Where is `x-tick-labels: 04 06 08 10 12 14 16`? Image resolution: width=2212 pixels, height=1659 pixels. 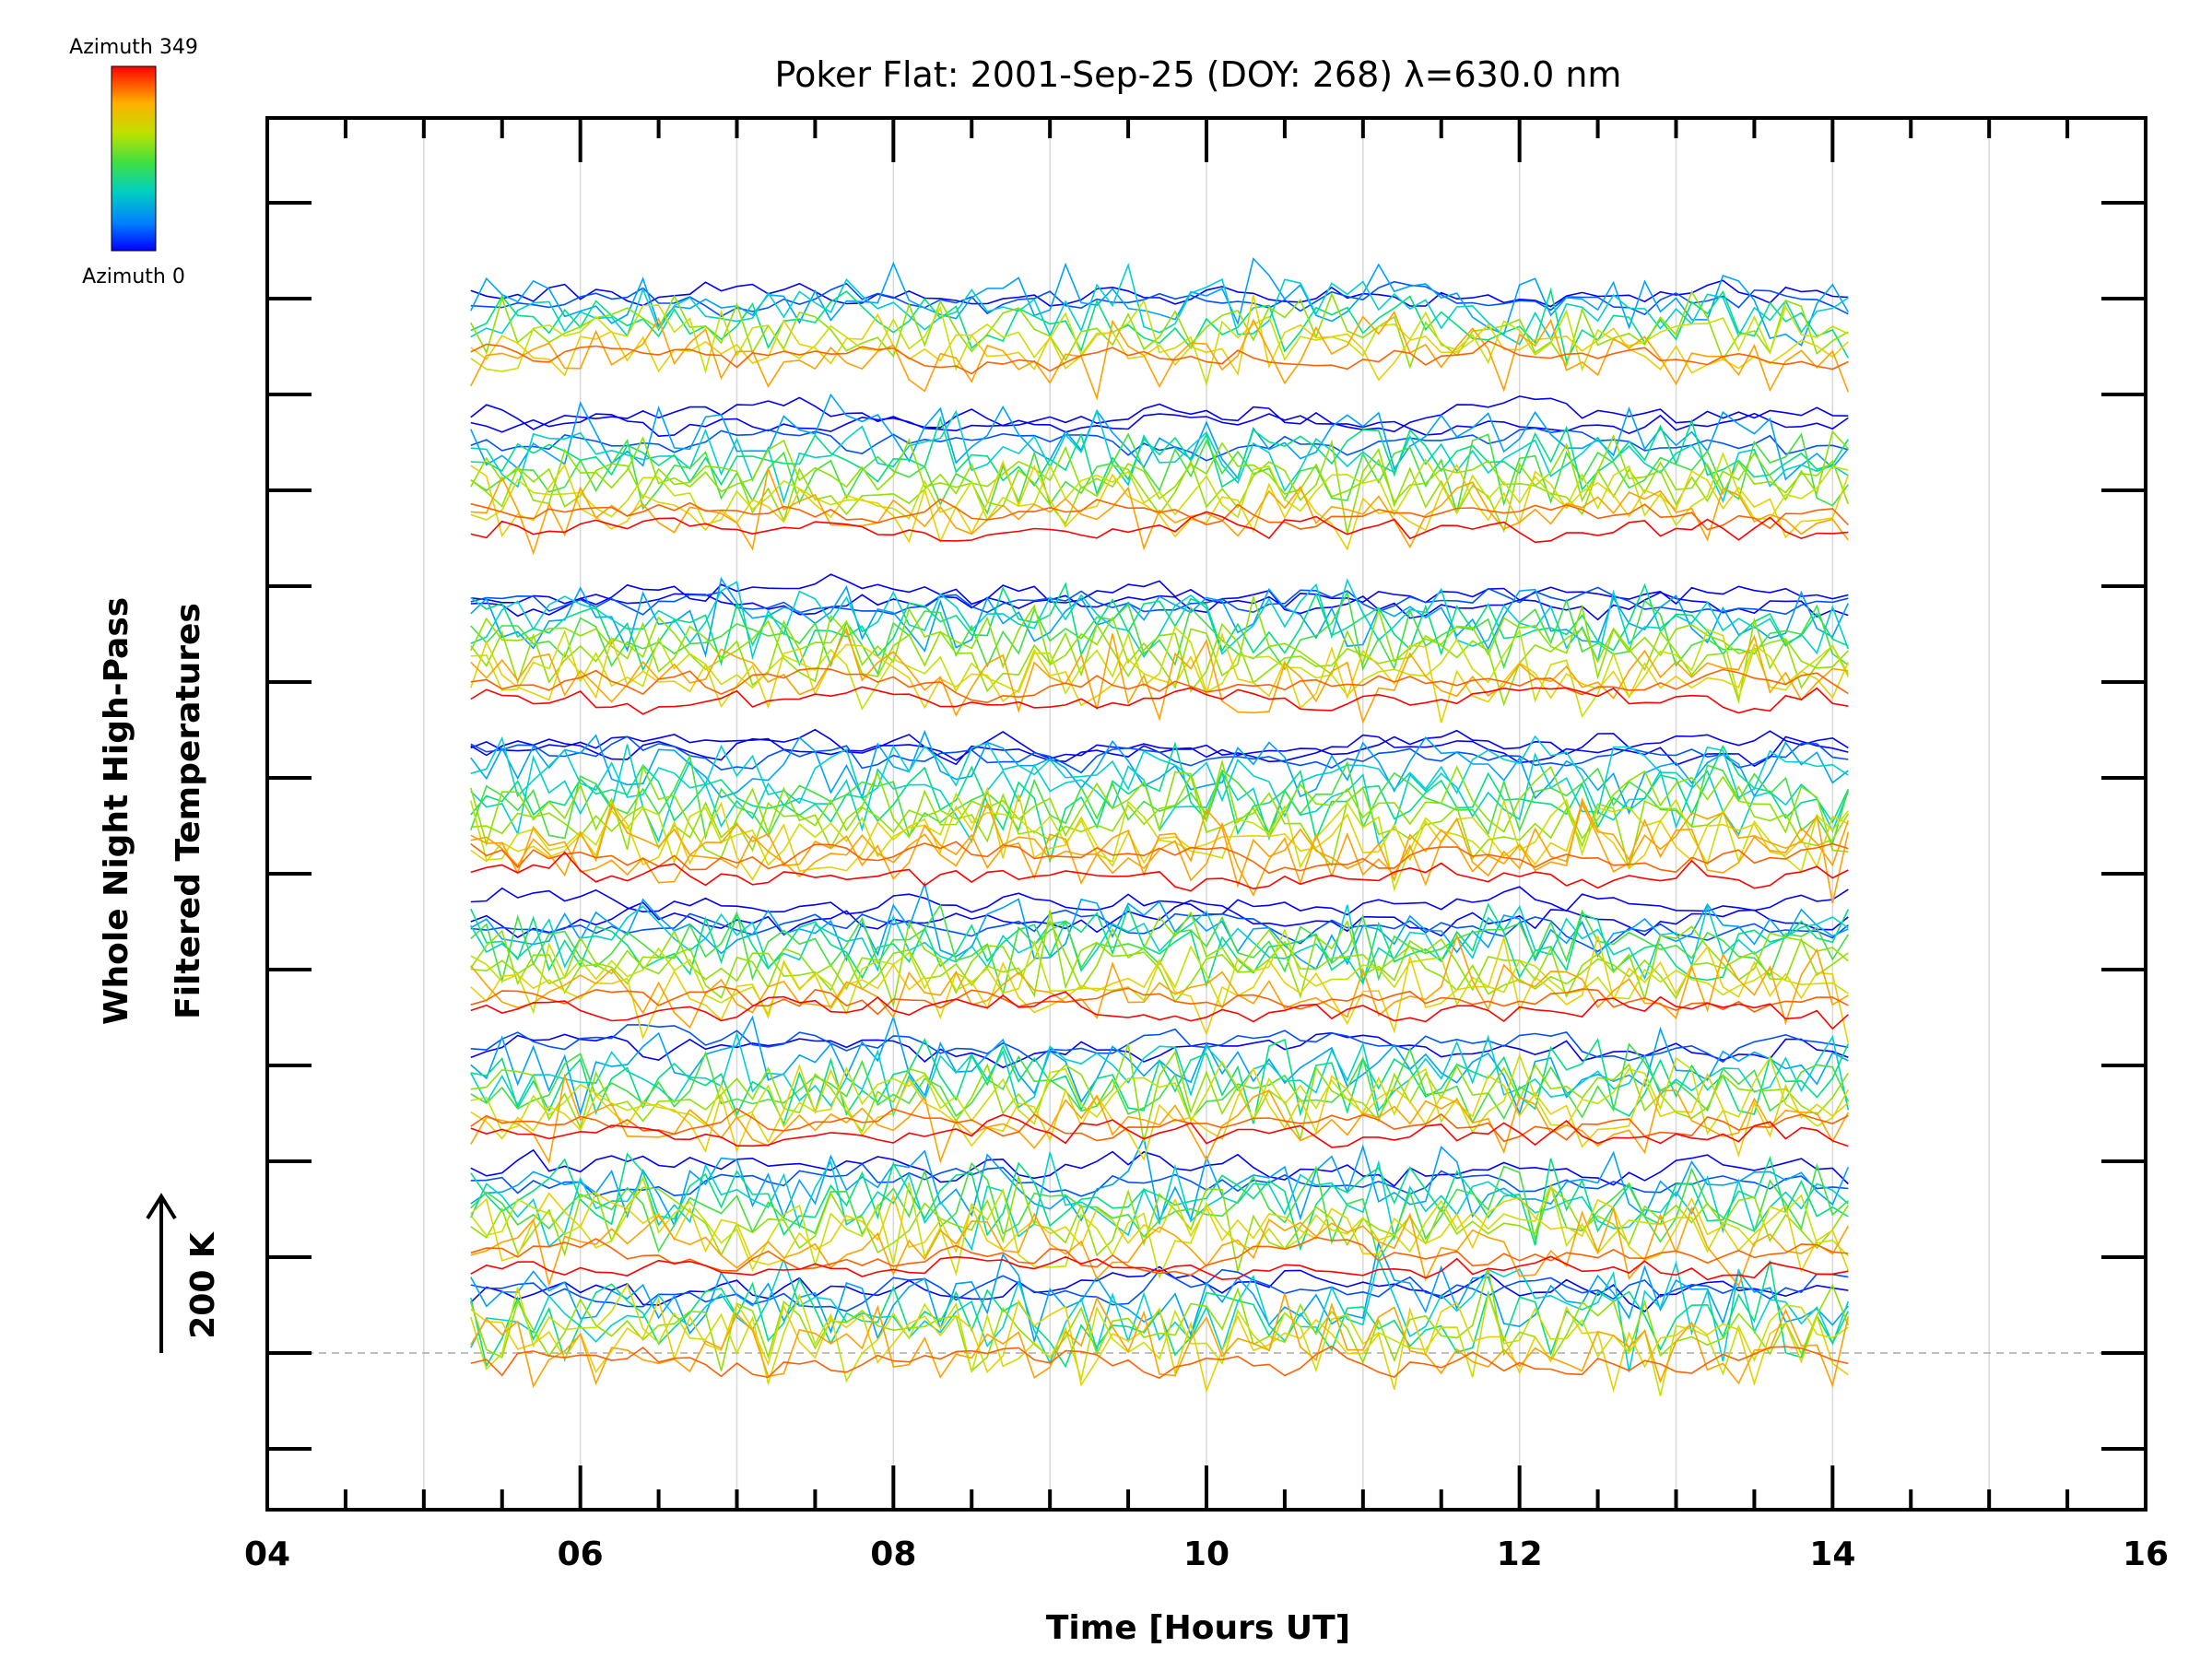
x-tick-labels: 04 06 08 10 12 14 16 is located at coordinates (1206, 1554).